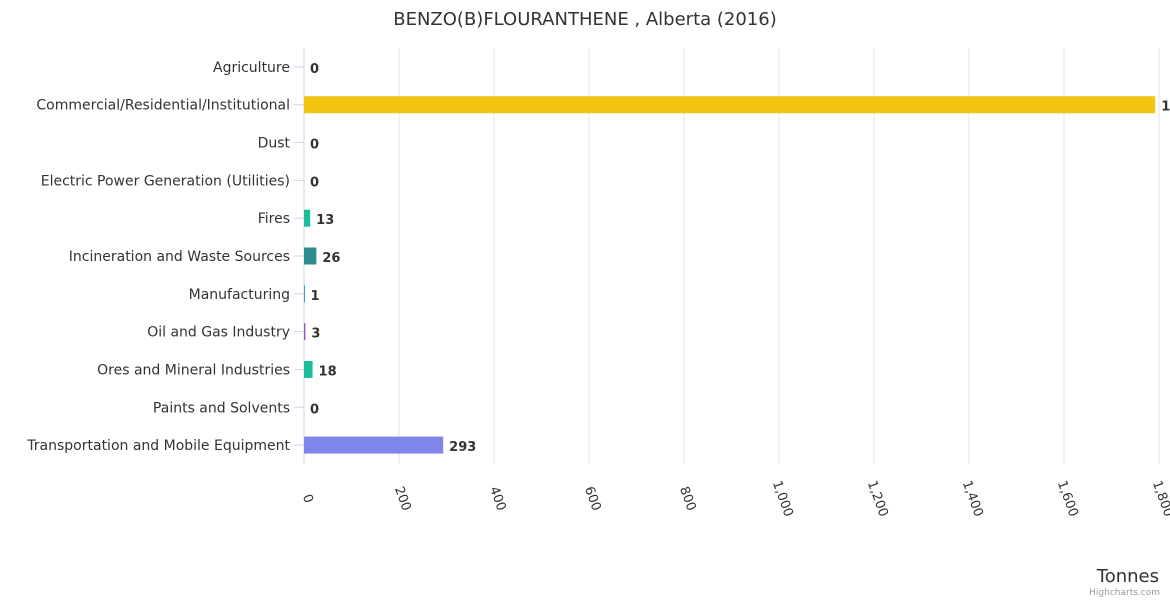 The image size is (1170, 604). What do you see at coordinates (165, 181) in the screenshot?
I see `category-label: Electric Power Generation (Utilities)` at bounding box center [165, 181].